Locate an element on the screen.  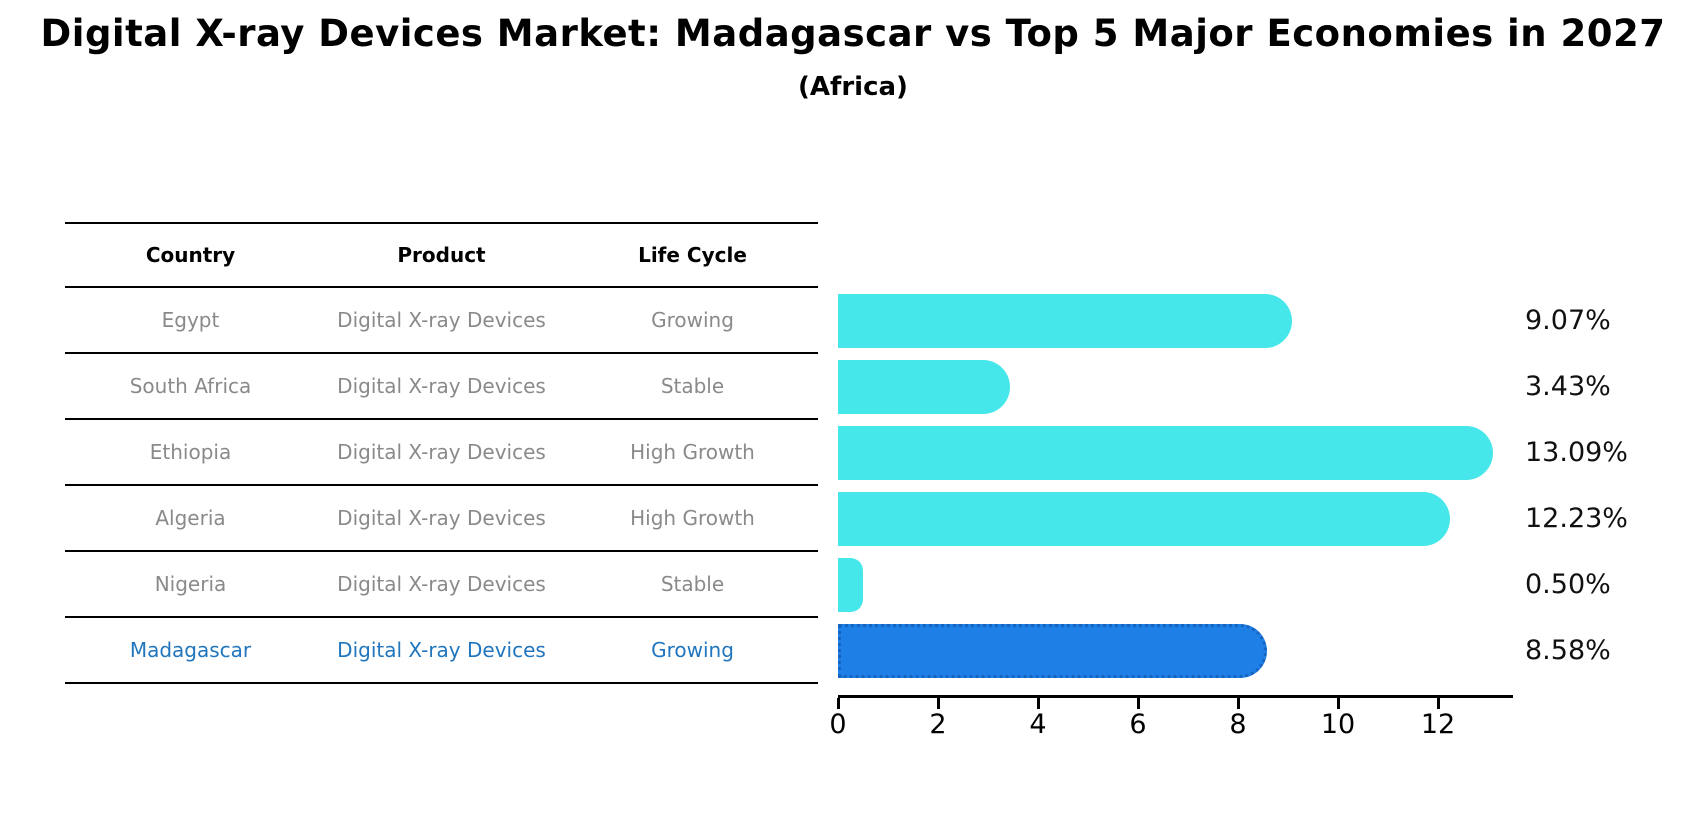
cell-country: Egypt is located at coordinates (190, 320).